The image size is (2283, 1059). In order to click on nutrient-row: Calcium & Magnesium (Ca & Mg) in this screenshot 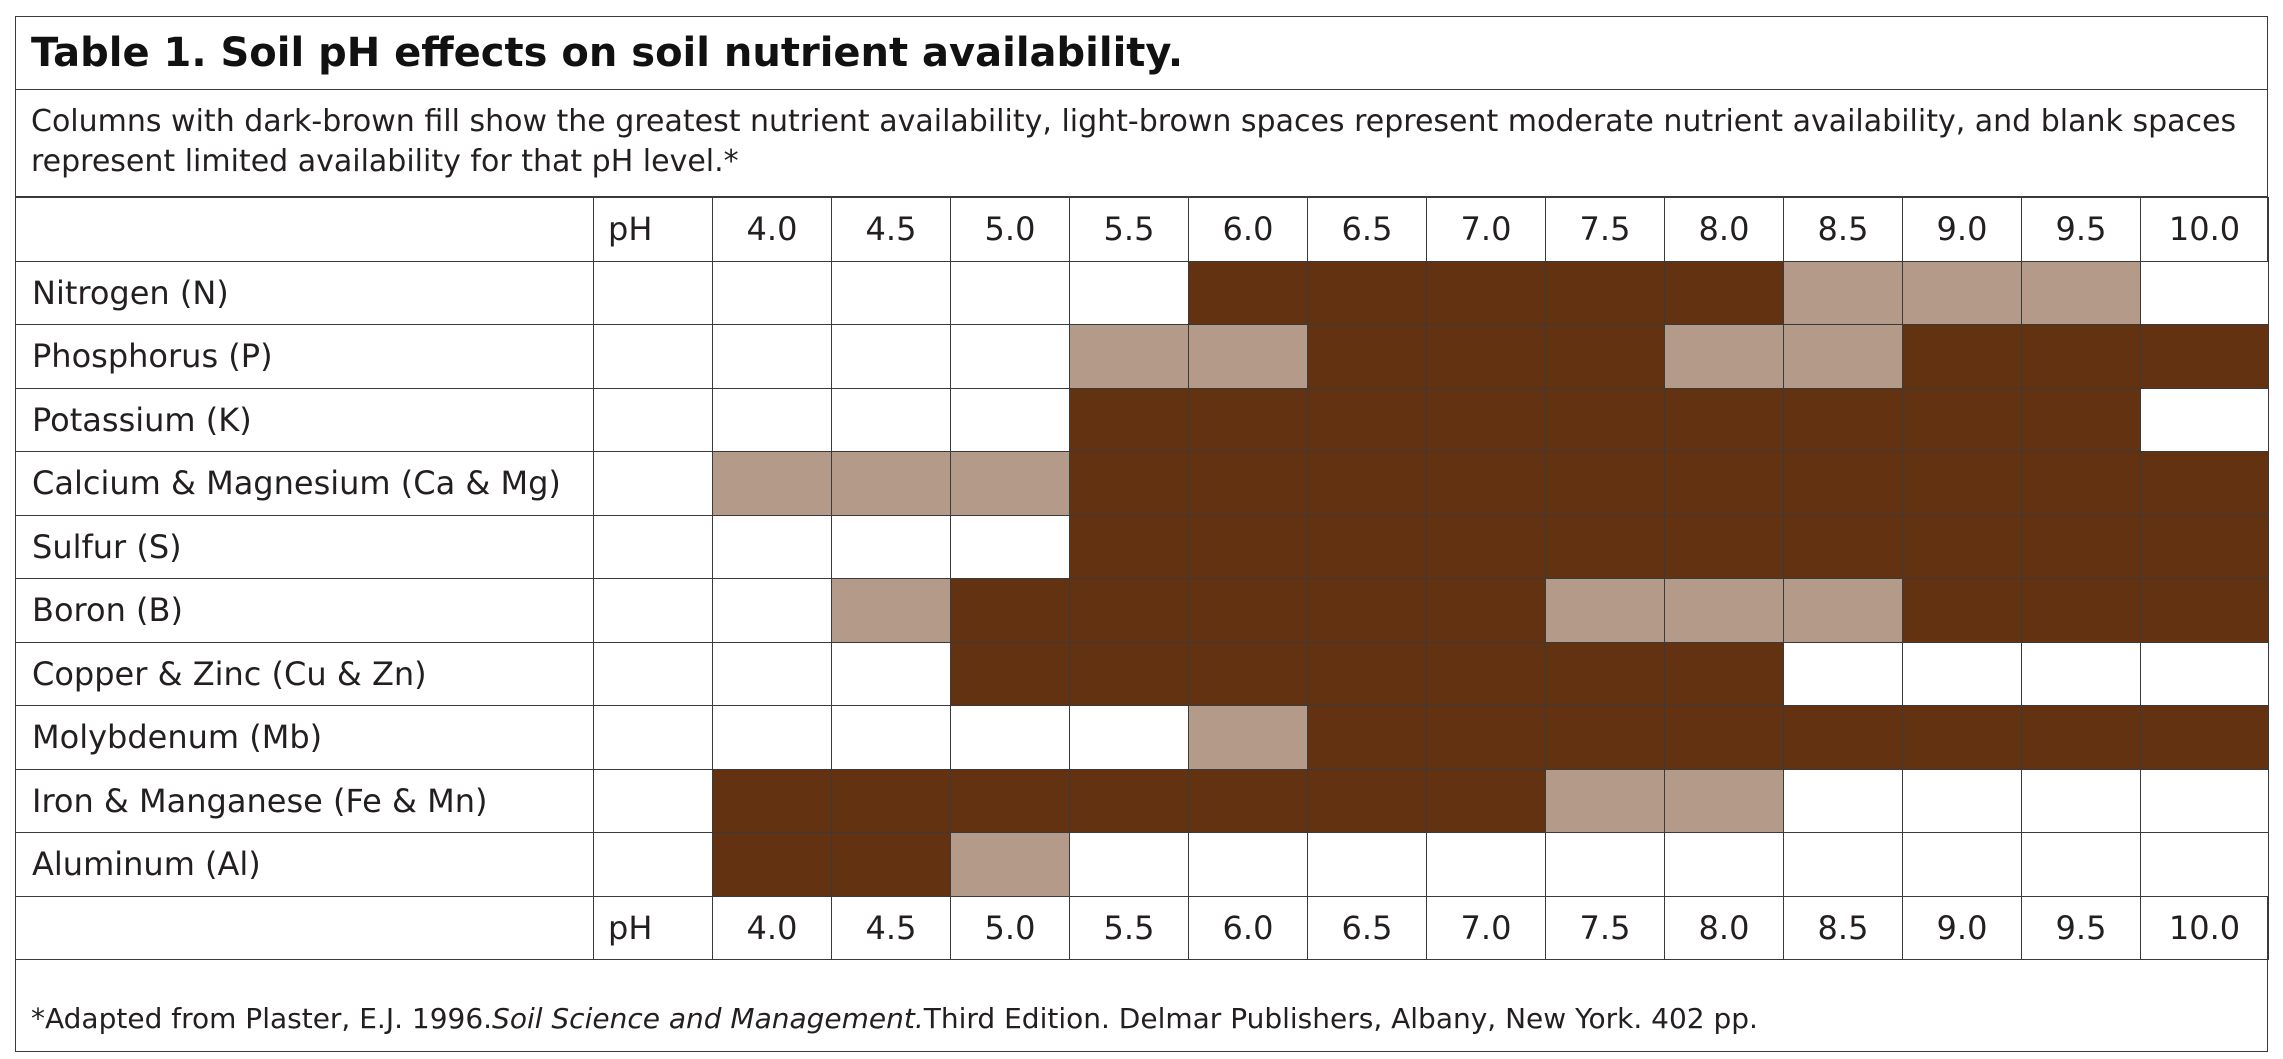, I will do `click(1142, 483)`.